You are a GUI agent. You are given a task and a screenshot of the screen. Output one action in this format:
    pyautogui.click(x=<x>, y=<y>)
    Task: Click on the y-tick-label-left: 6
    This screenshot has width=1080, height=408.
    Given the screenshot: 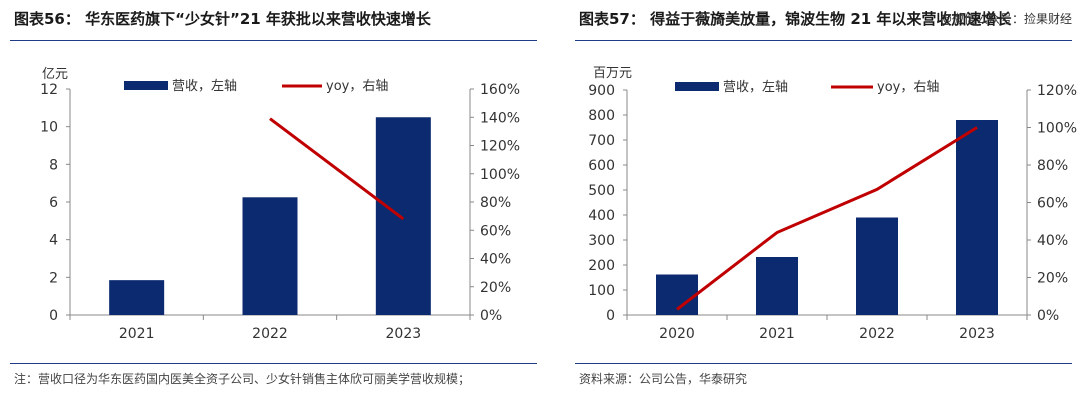 What is the action you would take?
    pyautogui.click(x=53, y=203)
    